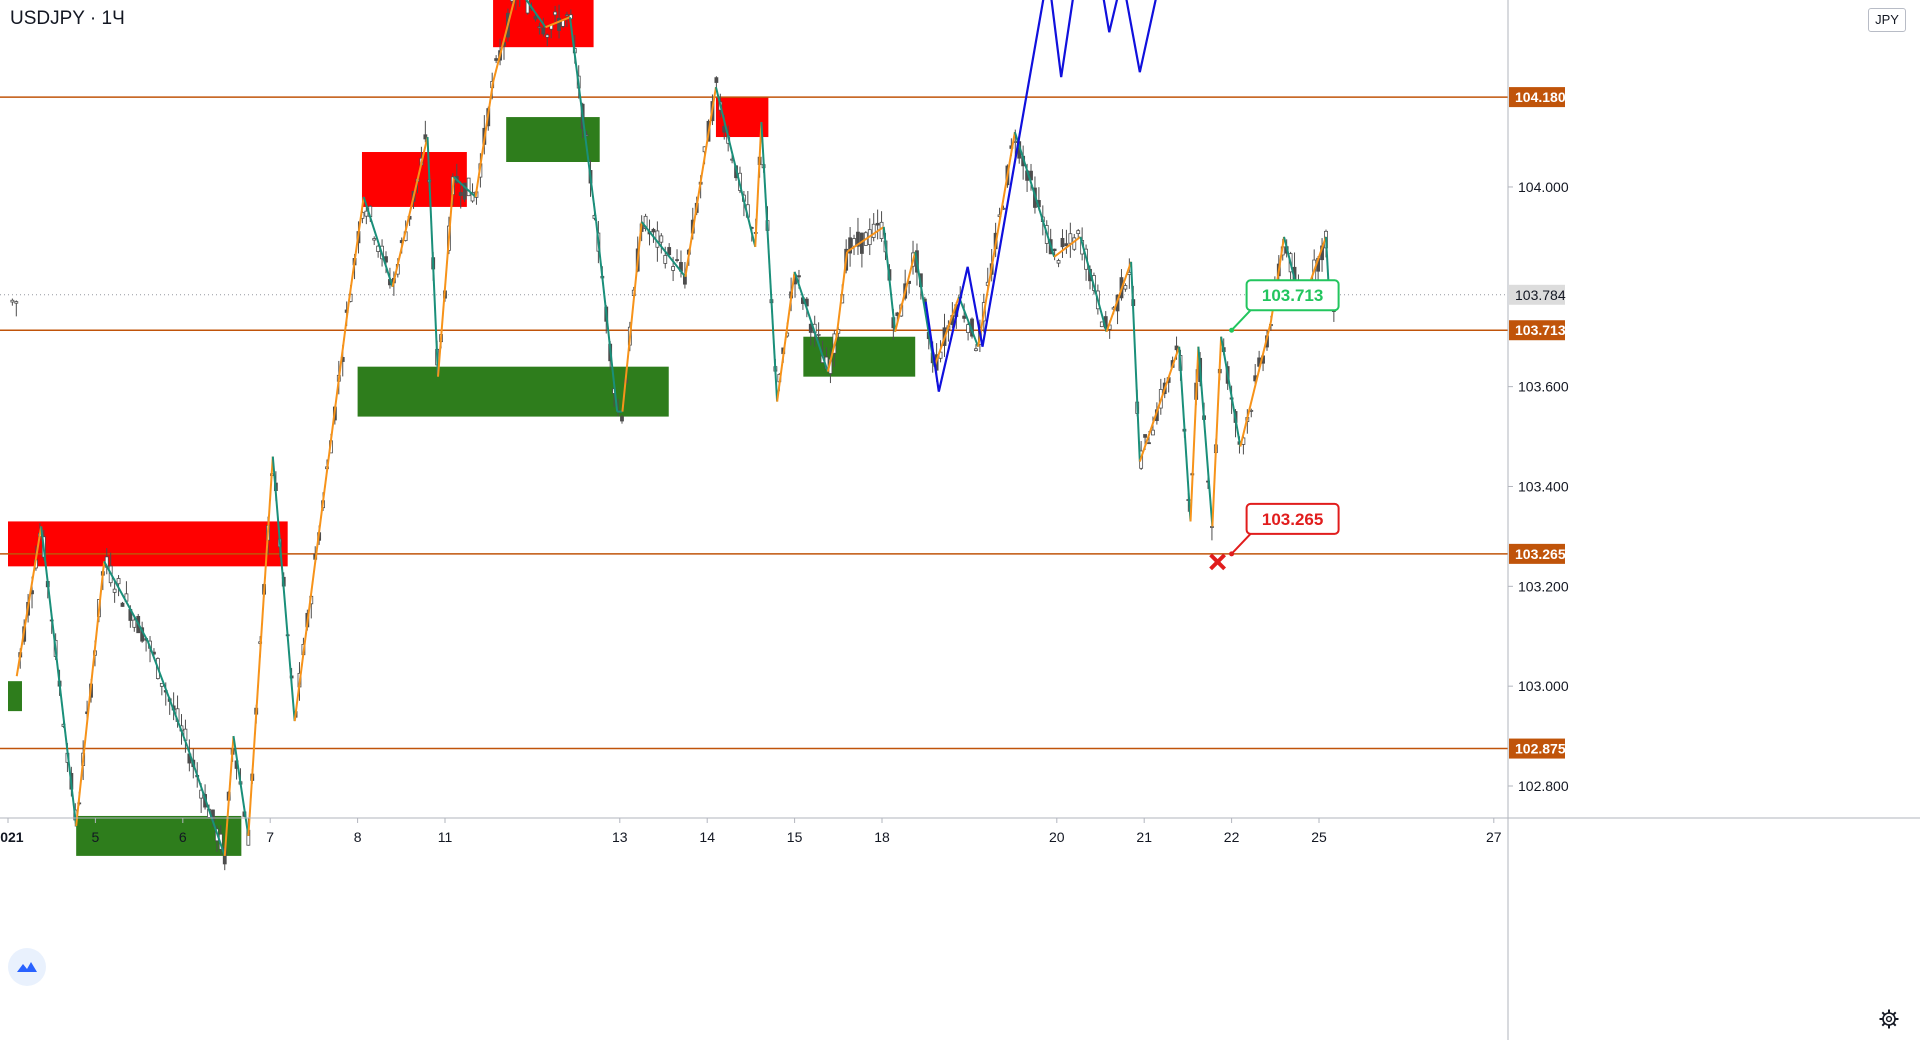  I want to click on x-tick-label: 7, so click(270, 837).